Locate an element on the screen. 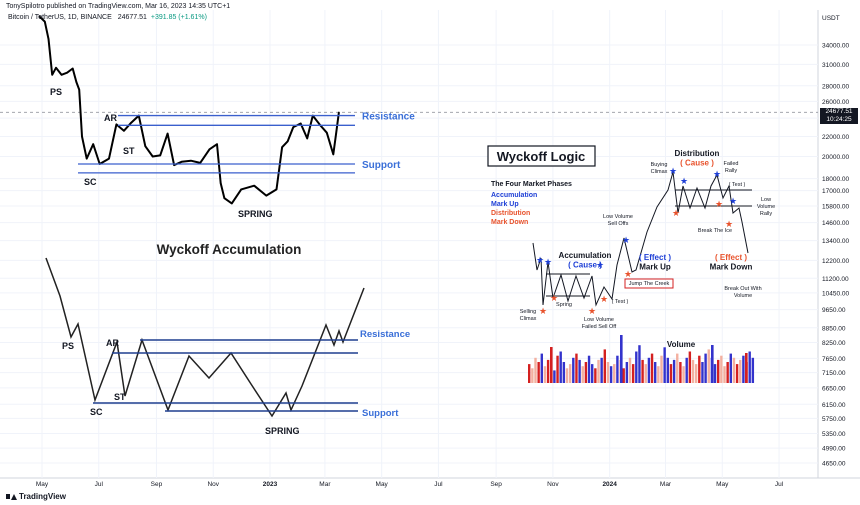 The height and width of the screenshot is (505, 860). logic-annotation-line: Low Volume is located at coordinates (599, 320).